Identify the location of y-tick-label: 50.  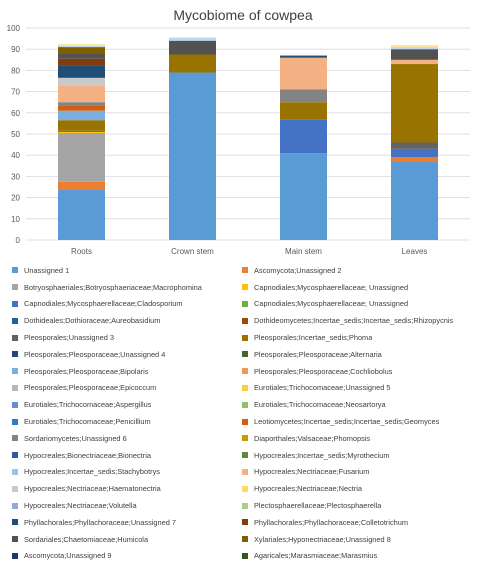
(15, 134).